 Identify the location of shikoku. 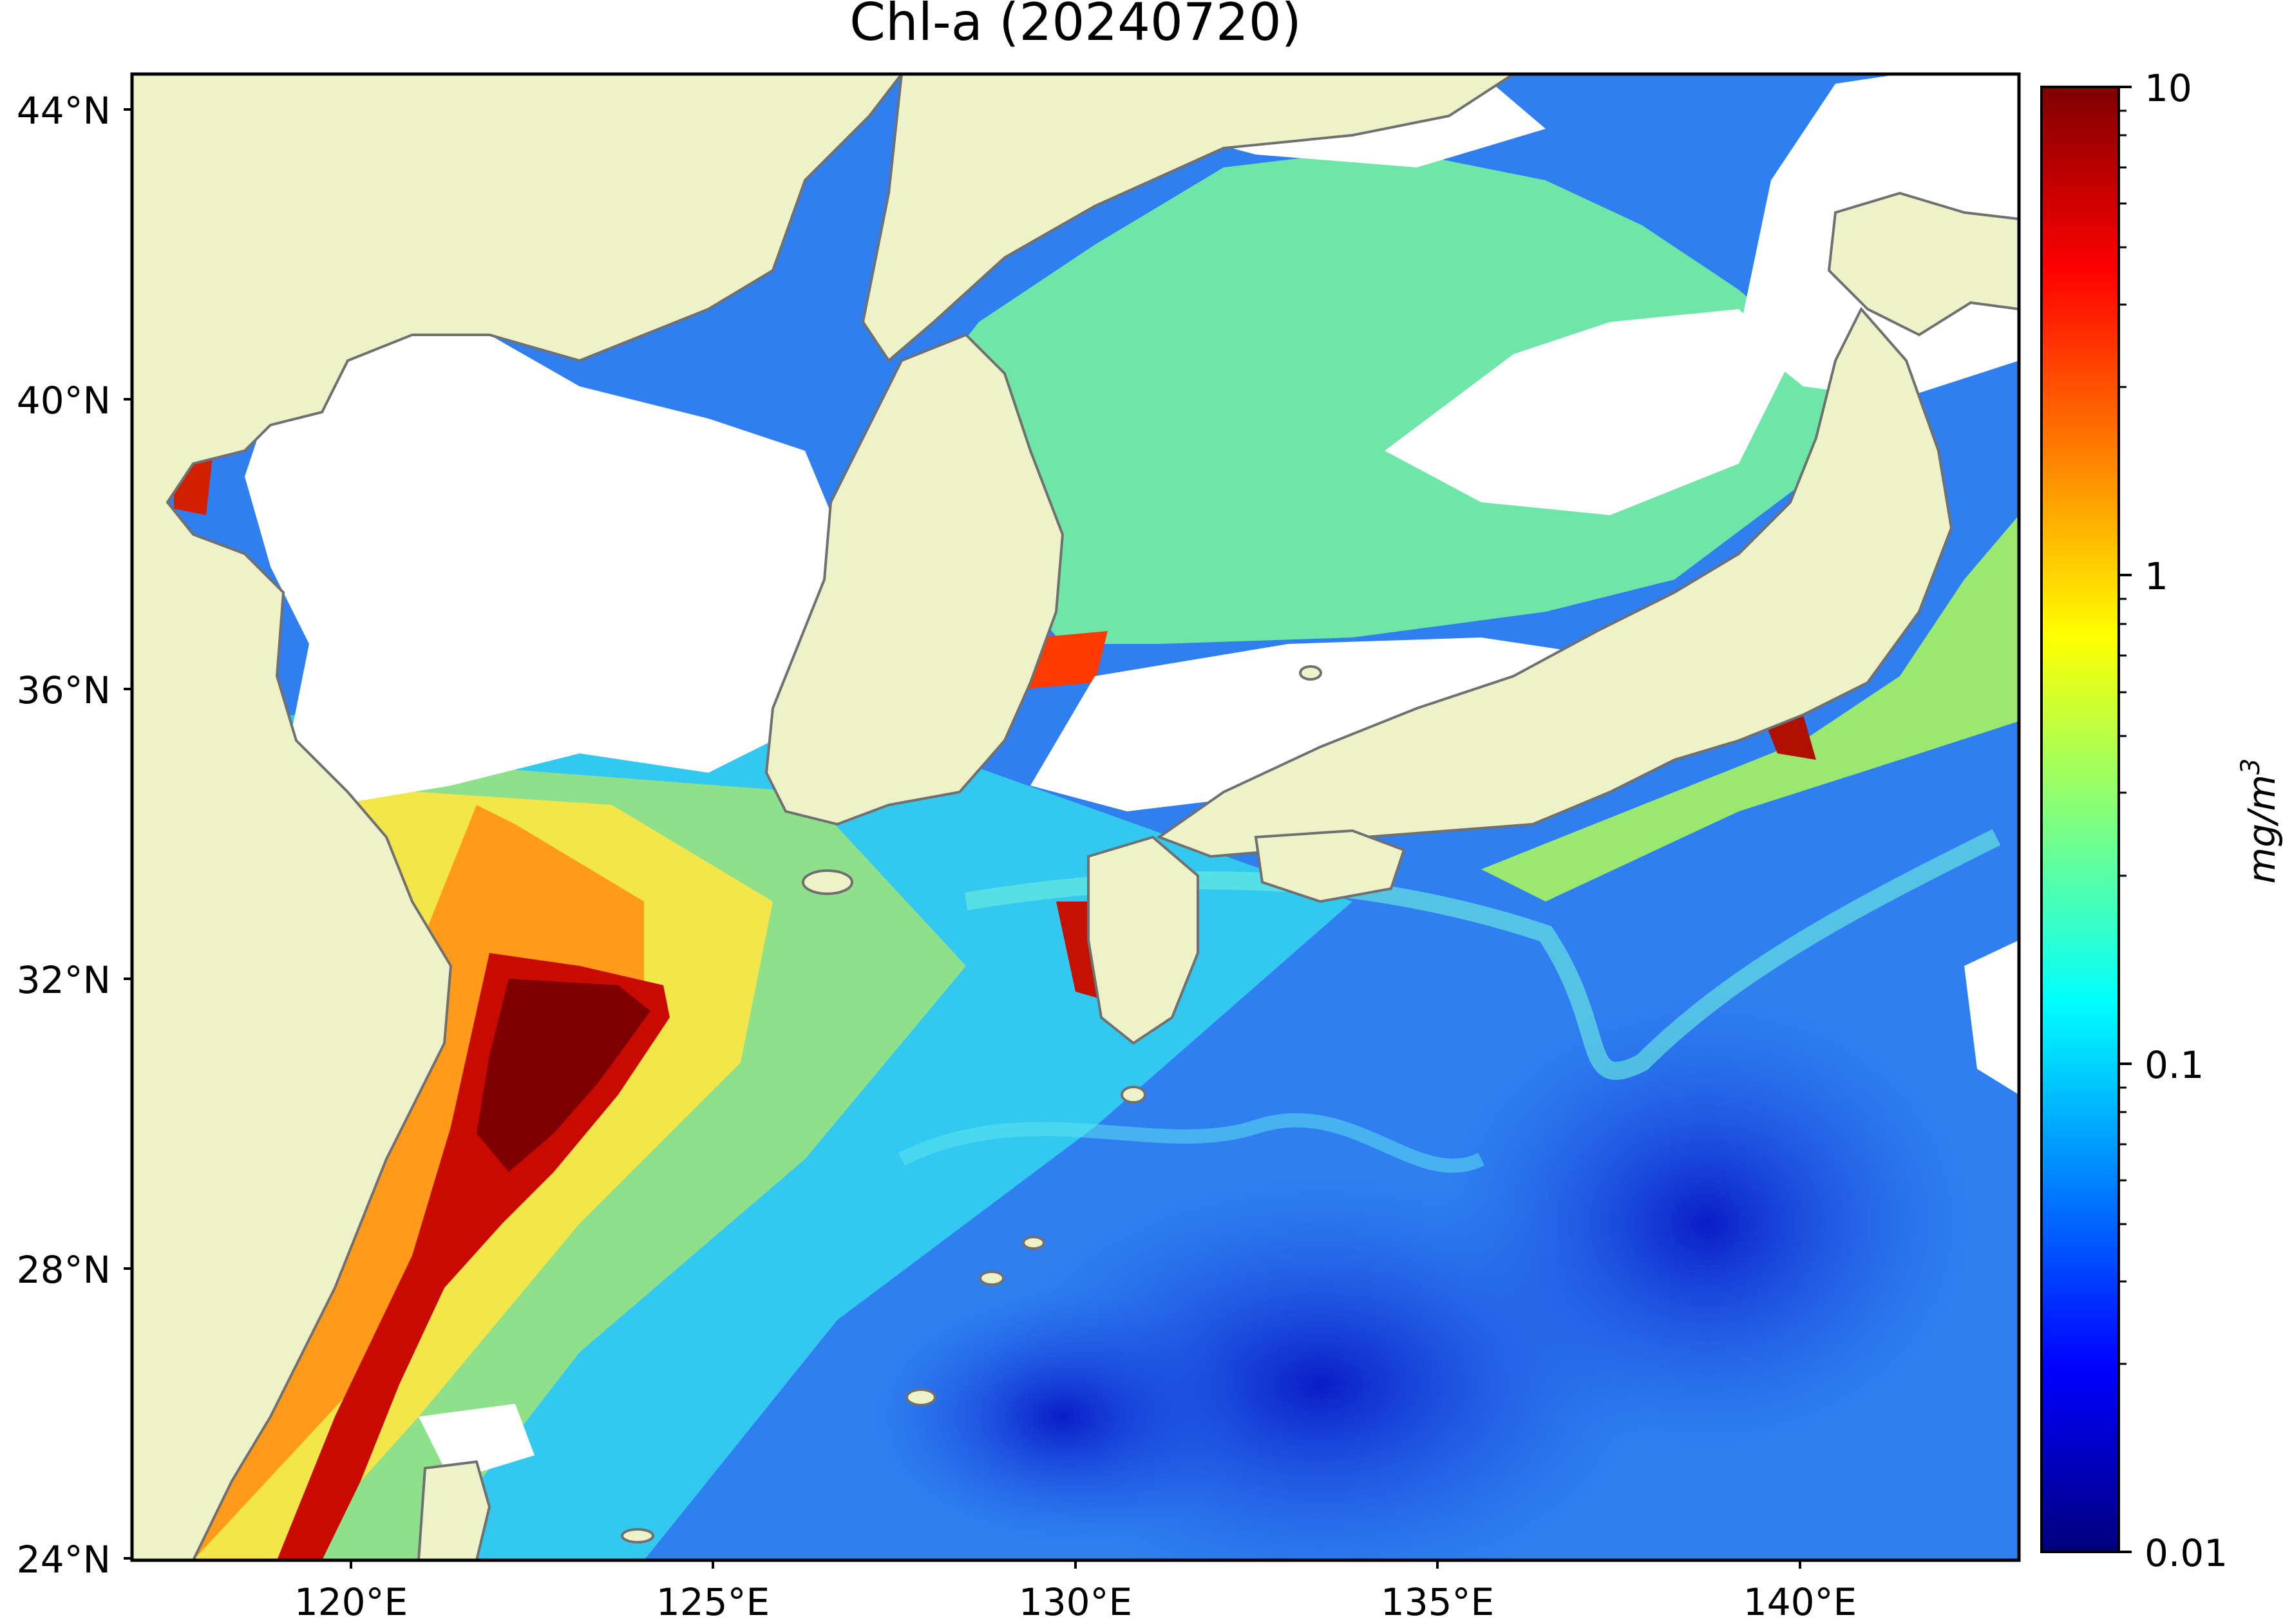
(1330, 866).